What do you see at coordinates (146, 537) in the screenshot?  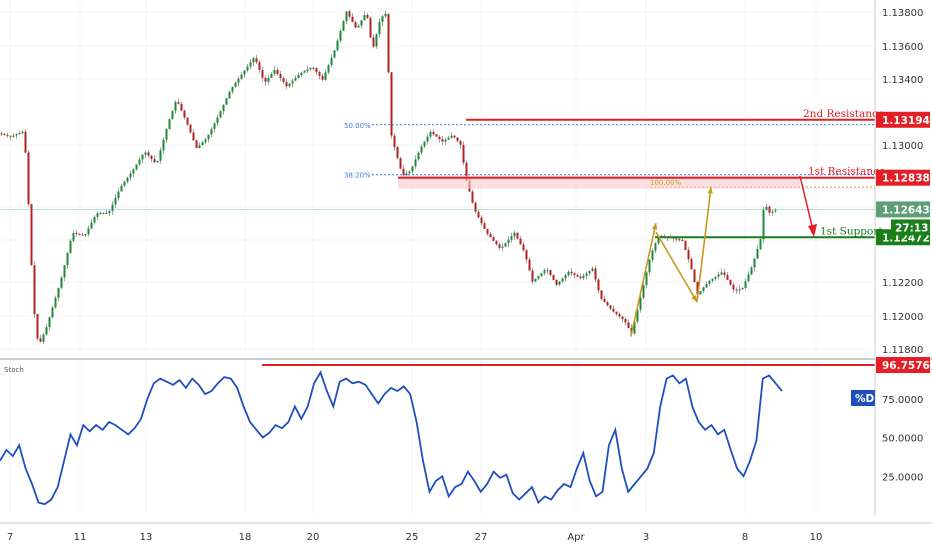 I see `time-tick-label: 13` at bounding box center [146, 537].